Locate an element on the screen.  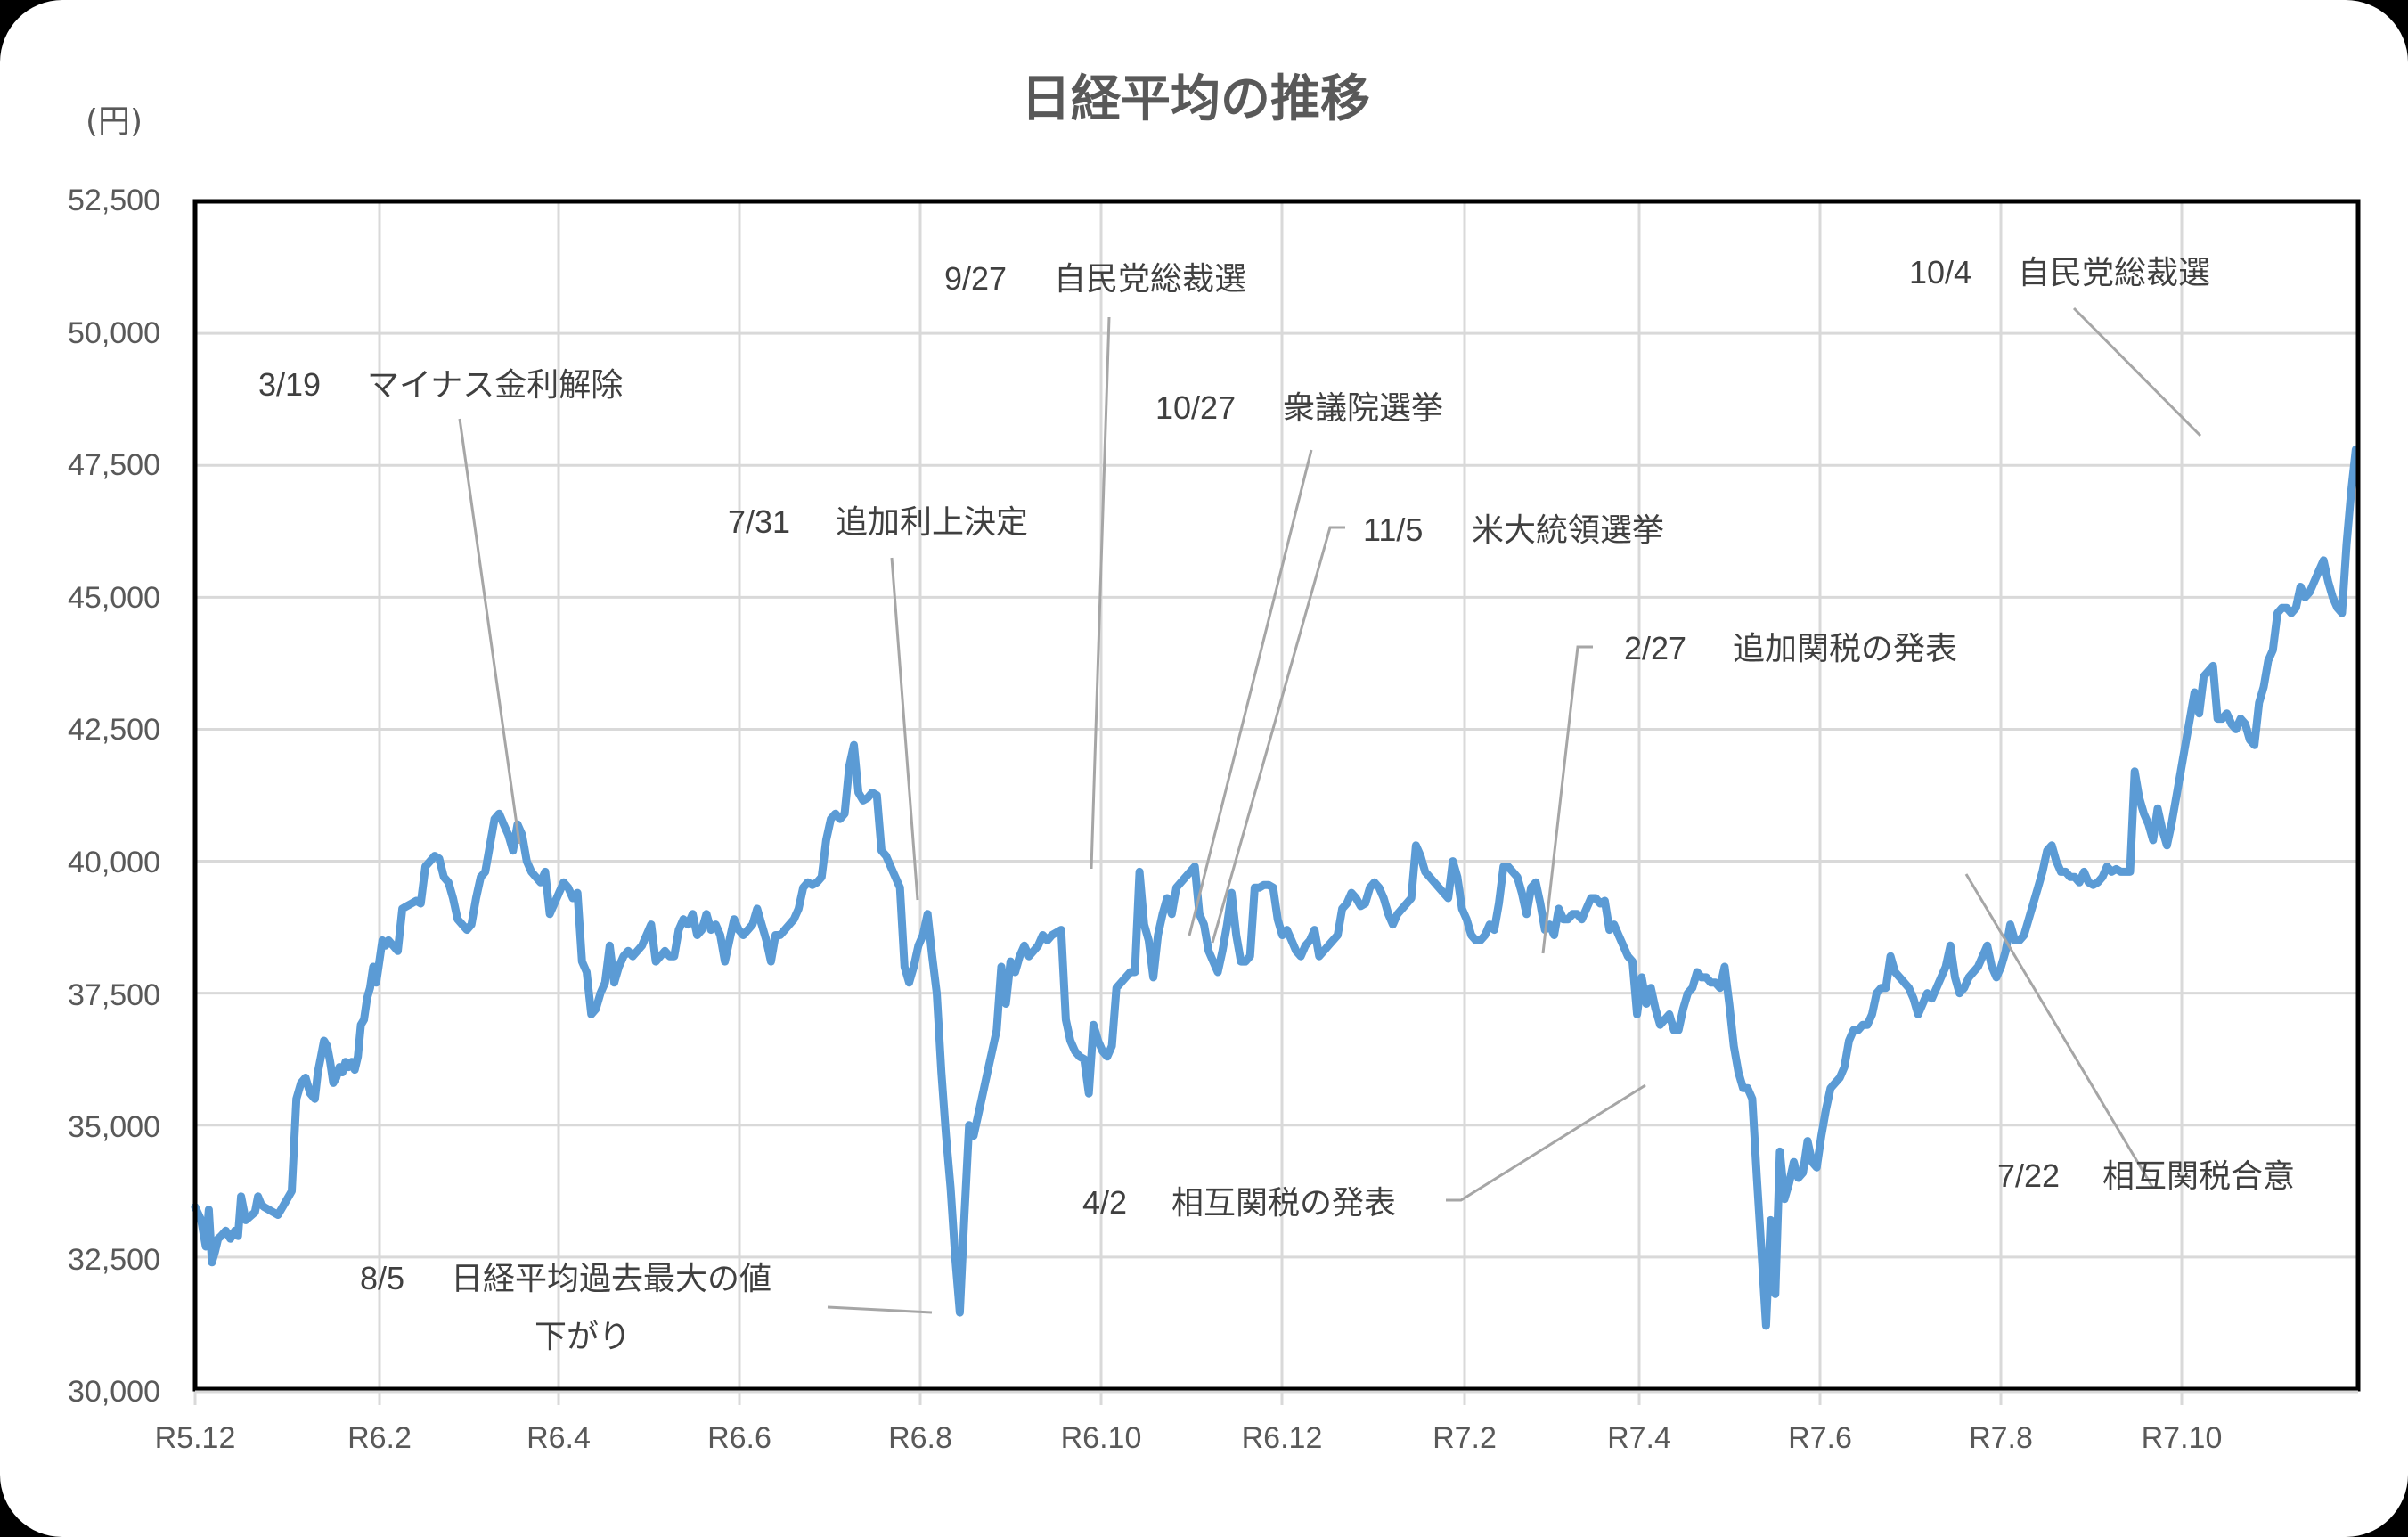
annotation-0319: 3/19 マイナス金利解除 is located at coordinates (440, 385).